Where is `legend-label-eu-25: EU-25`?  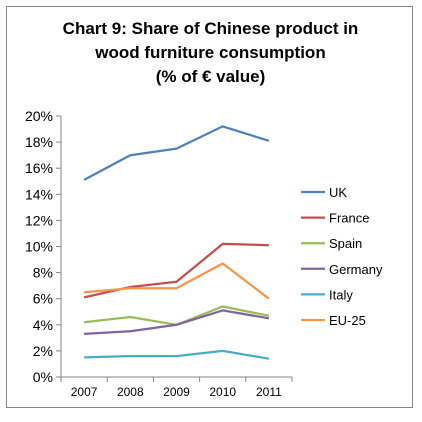 legend-label-eu-25: EU-25 is located at coordinates (347, 320).